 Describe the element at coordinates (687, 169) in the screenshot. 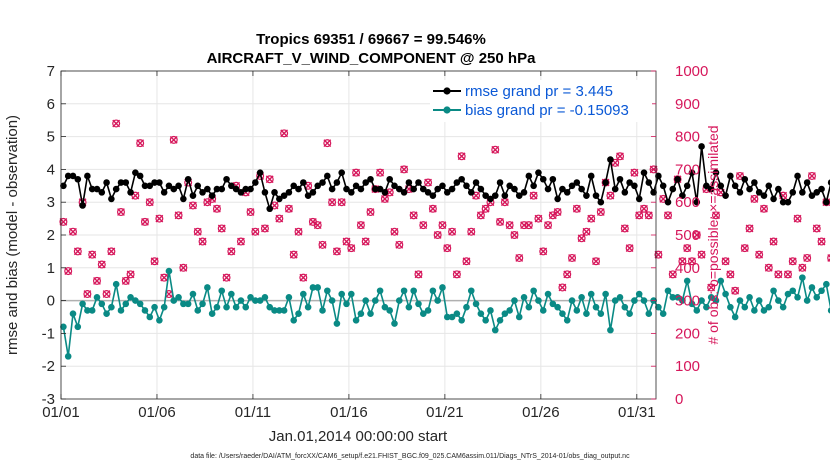

I see `y2-tick-label: 700` at that location.